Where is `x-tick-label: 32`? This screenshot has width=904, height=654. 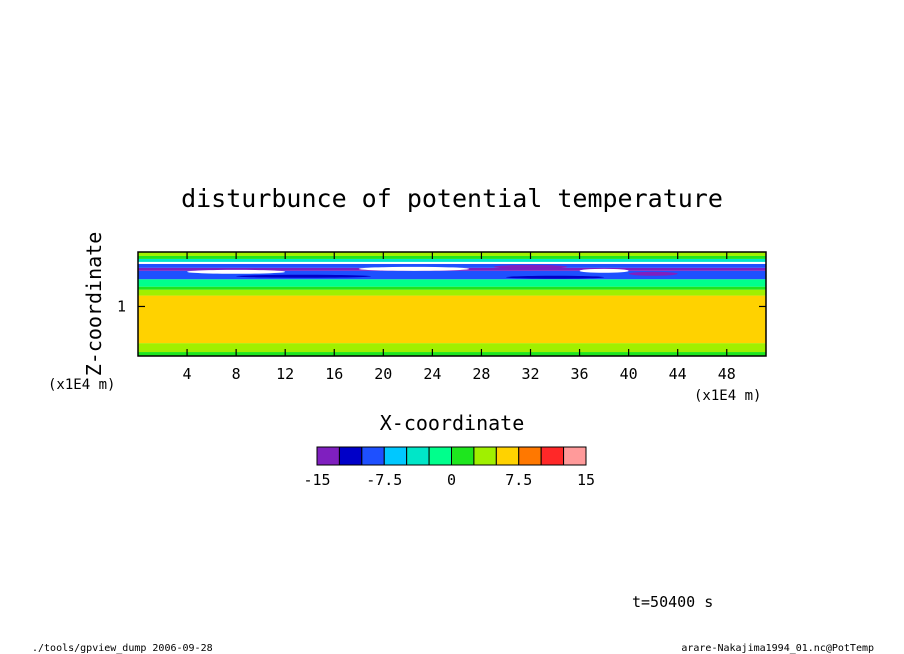 x-tick-label: 32 is located at coordinates (530, 374).